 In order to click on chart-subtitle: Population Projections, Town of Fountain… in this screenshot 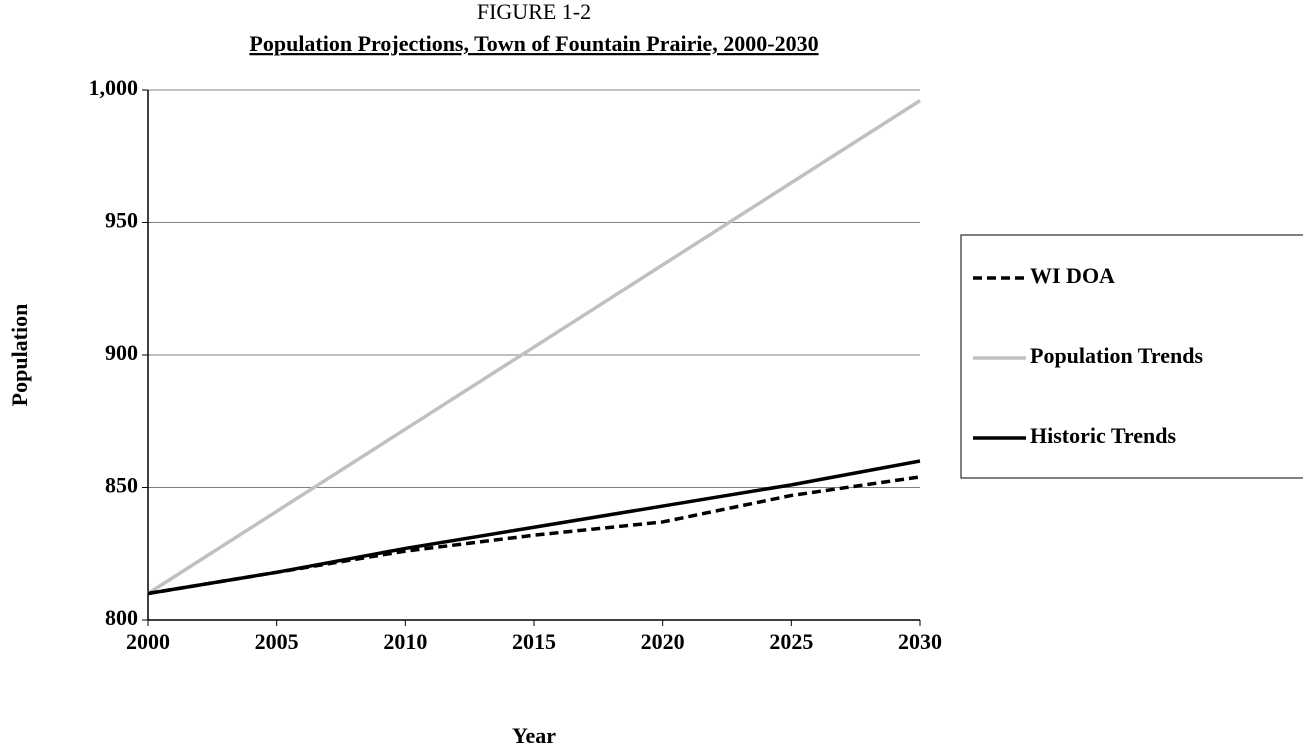, I will do `click(533, 43)`.